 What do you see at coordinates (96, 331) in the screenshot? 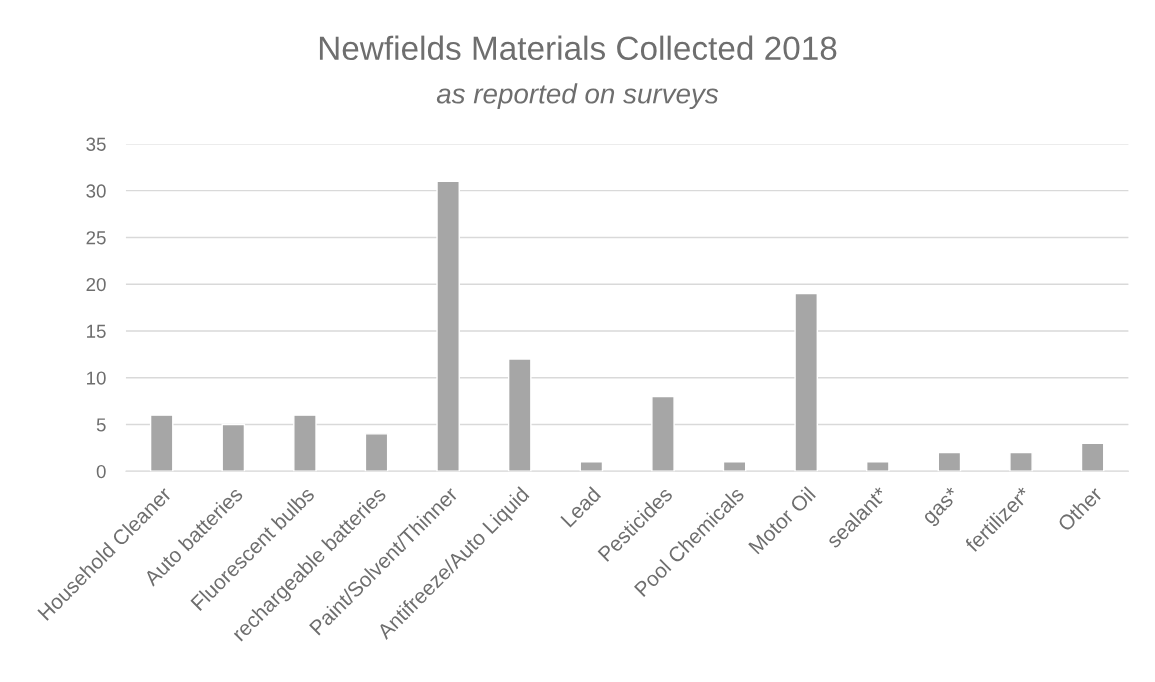
I see `y-tick-label: 15` at bounding box center [96, 331].